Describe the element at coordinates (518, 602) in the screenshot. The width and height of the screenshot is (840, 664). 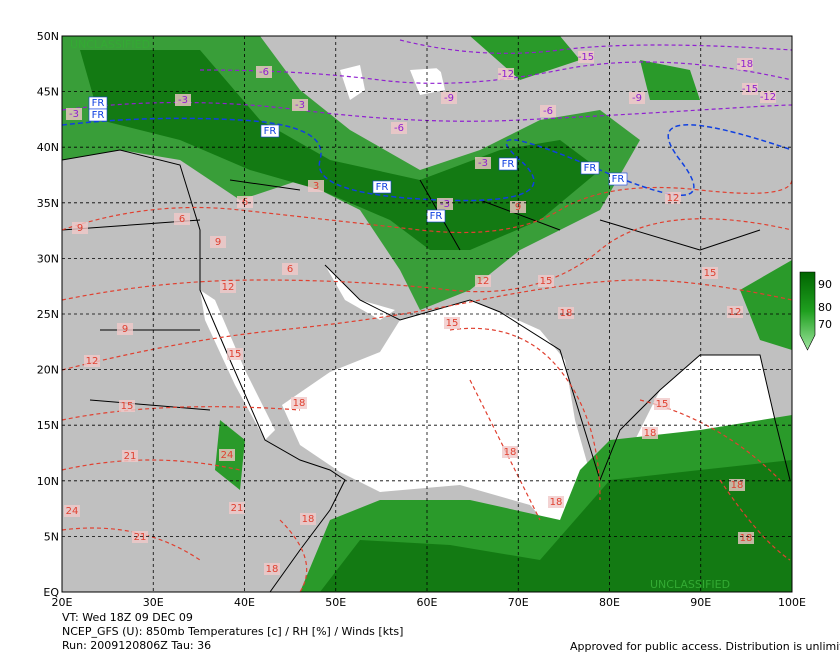
I see `lon-label: 70E` at that location.